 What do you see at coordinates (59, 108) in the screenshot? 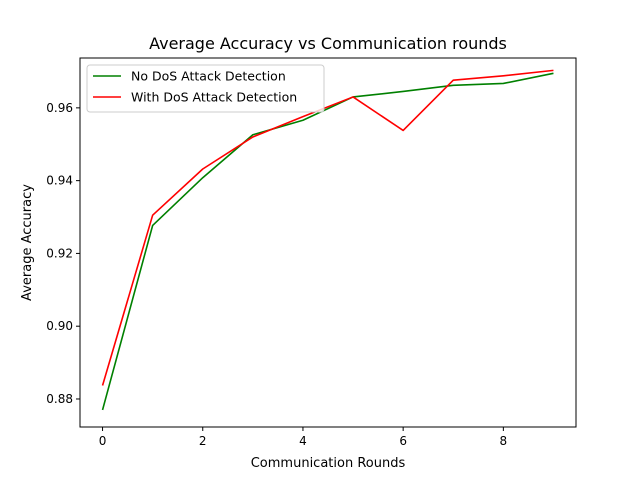
I see `y-tick-label: 0.96` at bounding box center [59, 108].